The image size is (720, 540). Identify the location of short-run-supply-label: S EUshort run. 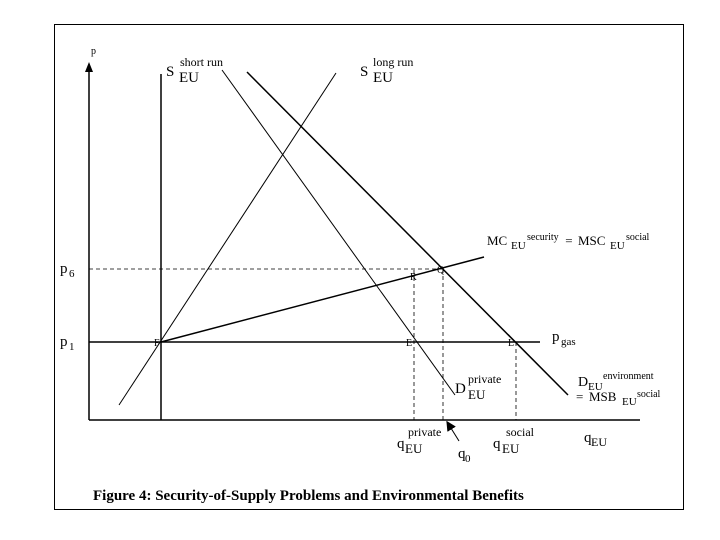
(194, 70).